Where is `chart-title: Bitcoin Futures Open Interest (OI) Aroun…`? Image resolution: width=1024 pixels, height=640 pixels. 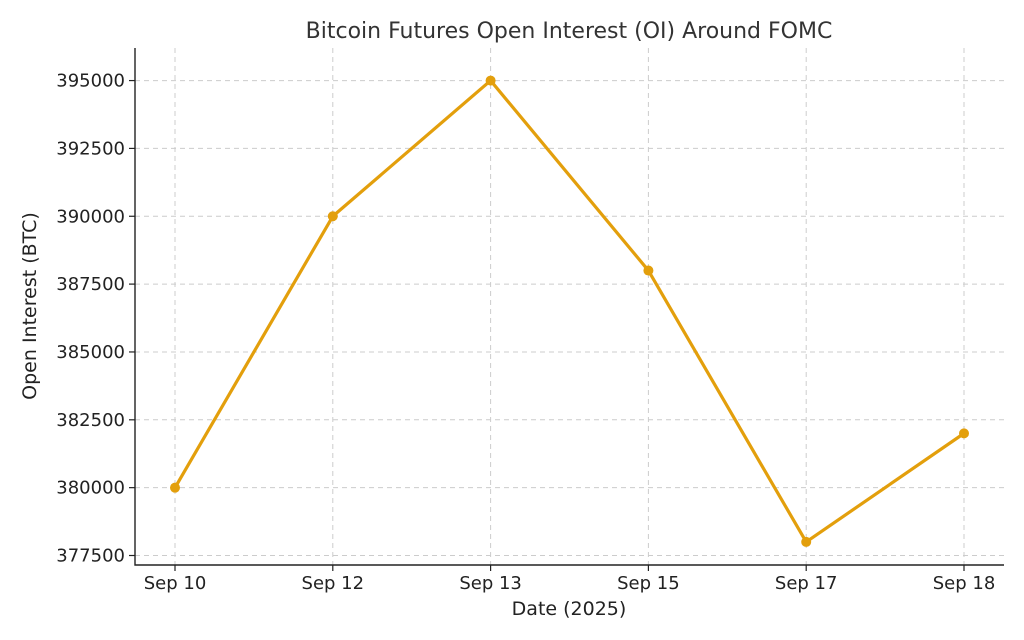
chart-title: Bitcoin Futures Open Interest (OI) Aroun… is located at coordinates (569, 31).